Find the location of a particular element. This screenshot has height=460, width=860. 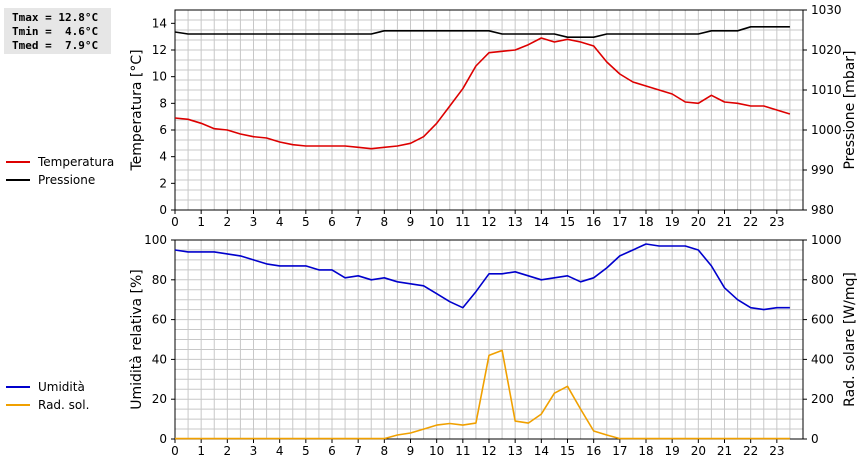

y2-axis-label: Pressione [mbar] is located at coordinates (850, 109).